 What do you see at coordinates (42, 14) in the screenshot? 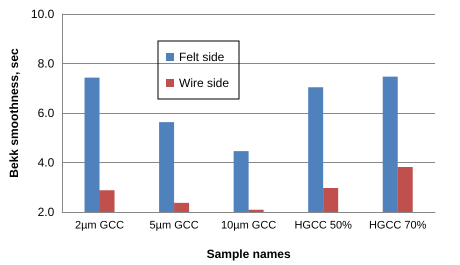
I see `y-tick-label: 10.0` at bounding box center [42, 14].